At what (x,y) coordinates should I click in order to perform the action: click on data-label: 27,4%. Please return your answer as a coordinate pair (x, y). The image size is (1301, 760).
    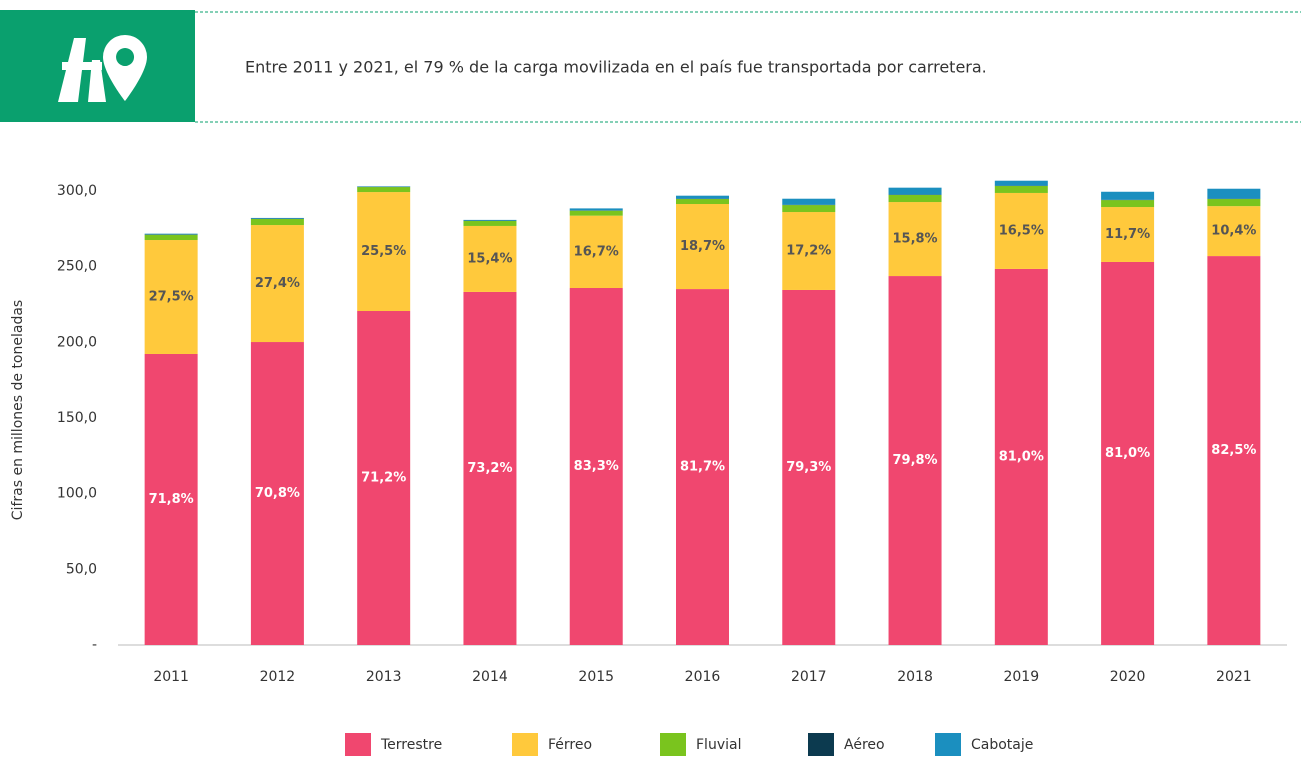
    Looking at the image, I should click on (277, 283).